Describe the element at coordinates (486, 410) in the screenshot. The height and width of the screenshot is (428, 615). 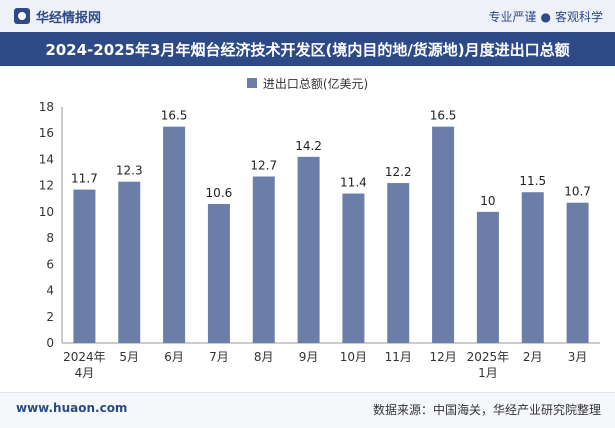
I see `footer-source: 数据来源：中国海关，华经产业研究院整理` at that location.